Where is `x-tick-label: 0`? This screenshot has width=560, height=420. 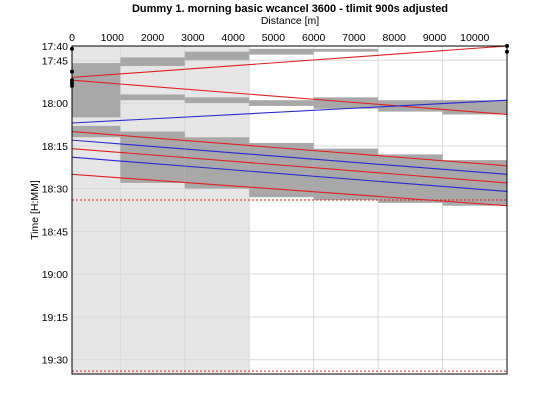 x-tick-label: 0 is located at coordinates (72, 38).